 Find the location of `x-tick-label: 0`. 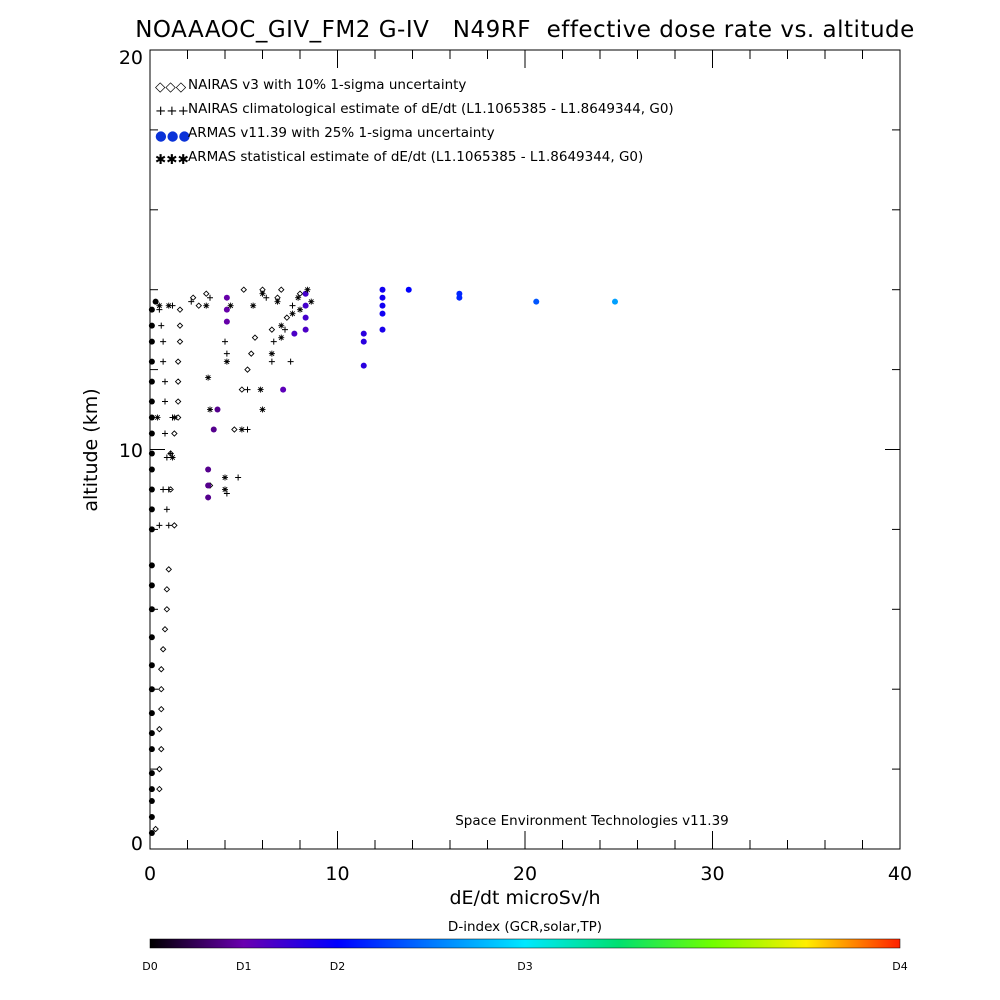

x-tick-label: 0 is located at coordinates (150, 874).